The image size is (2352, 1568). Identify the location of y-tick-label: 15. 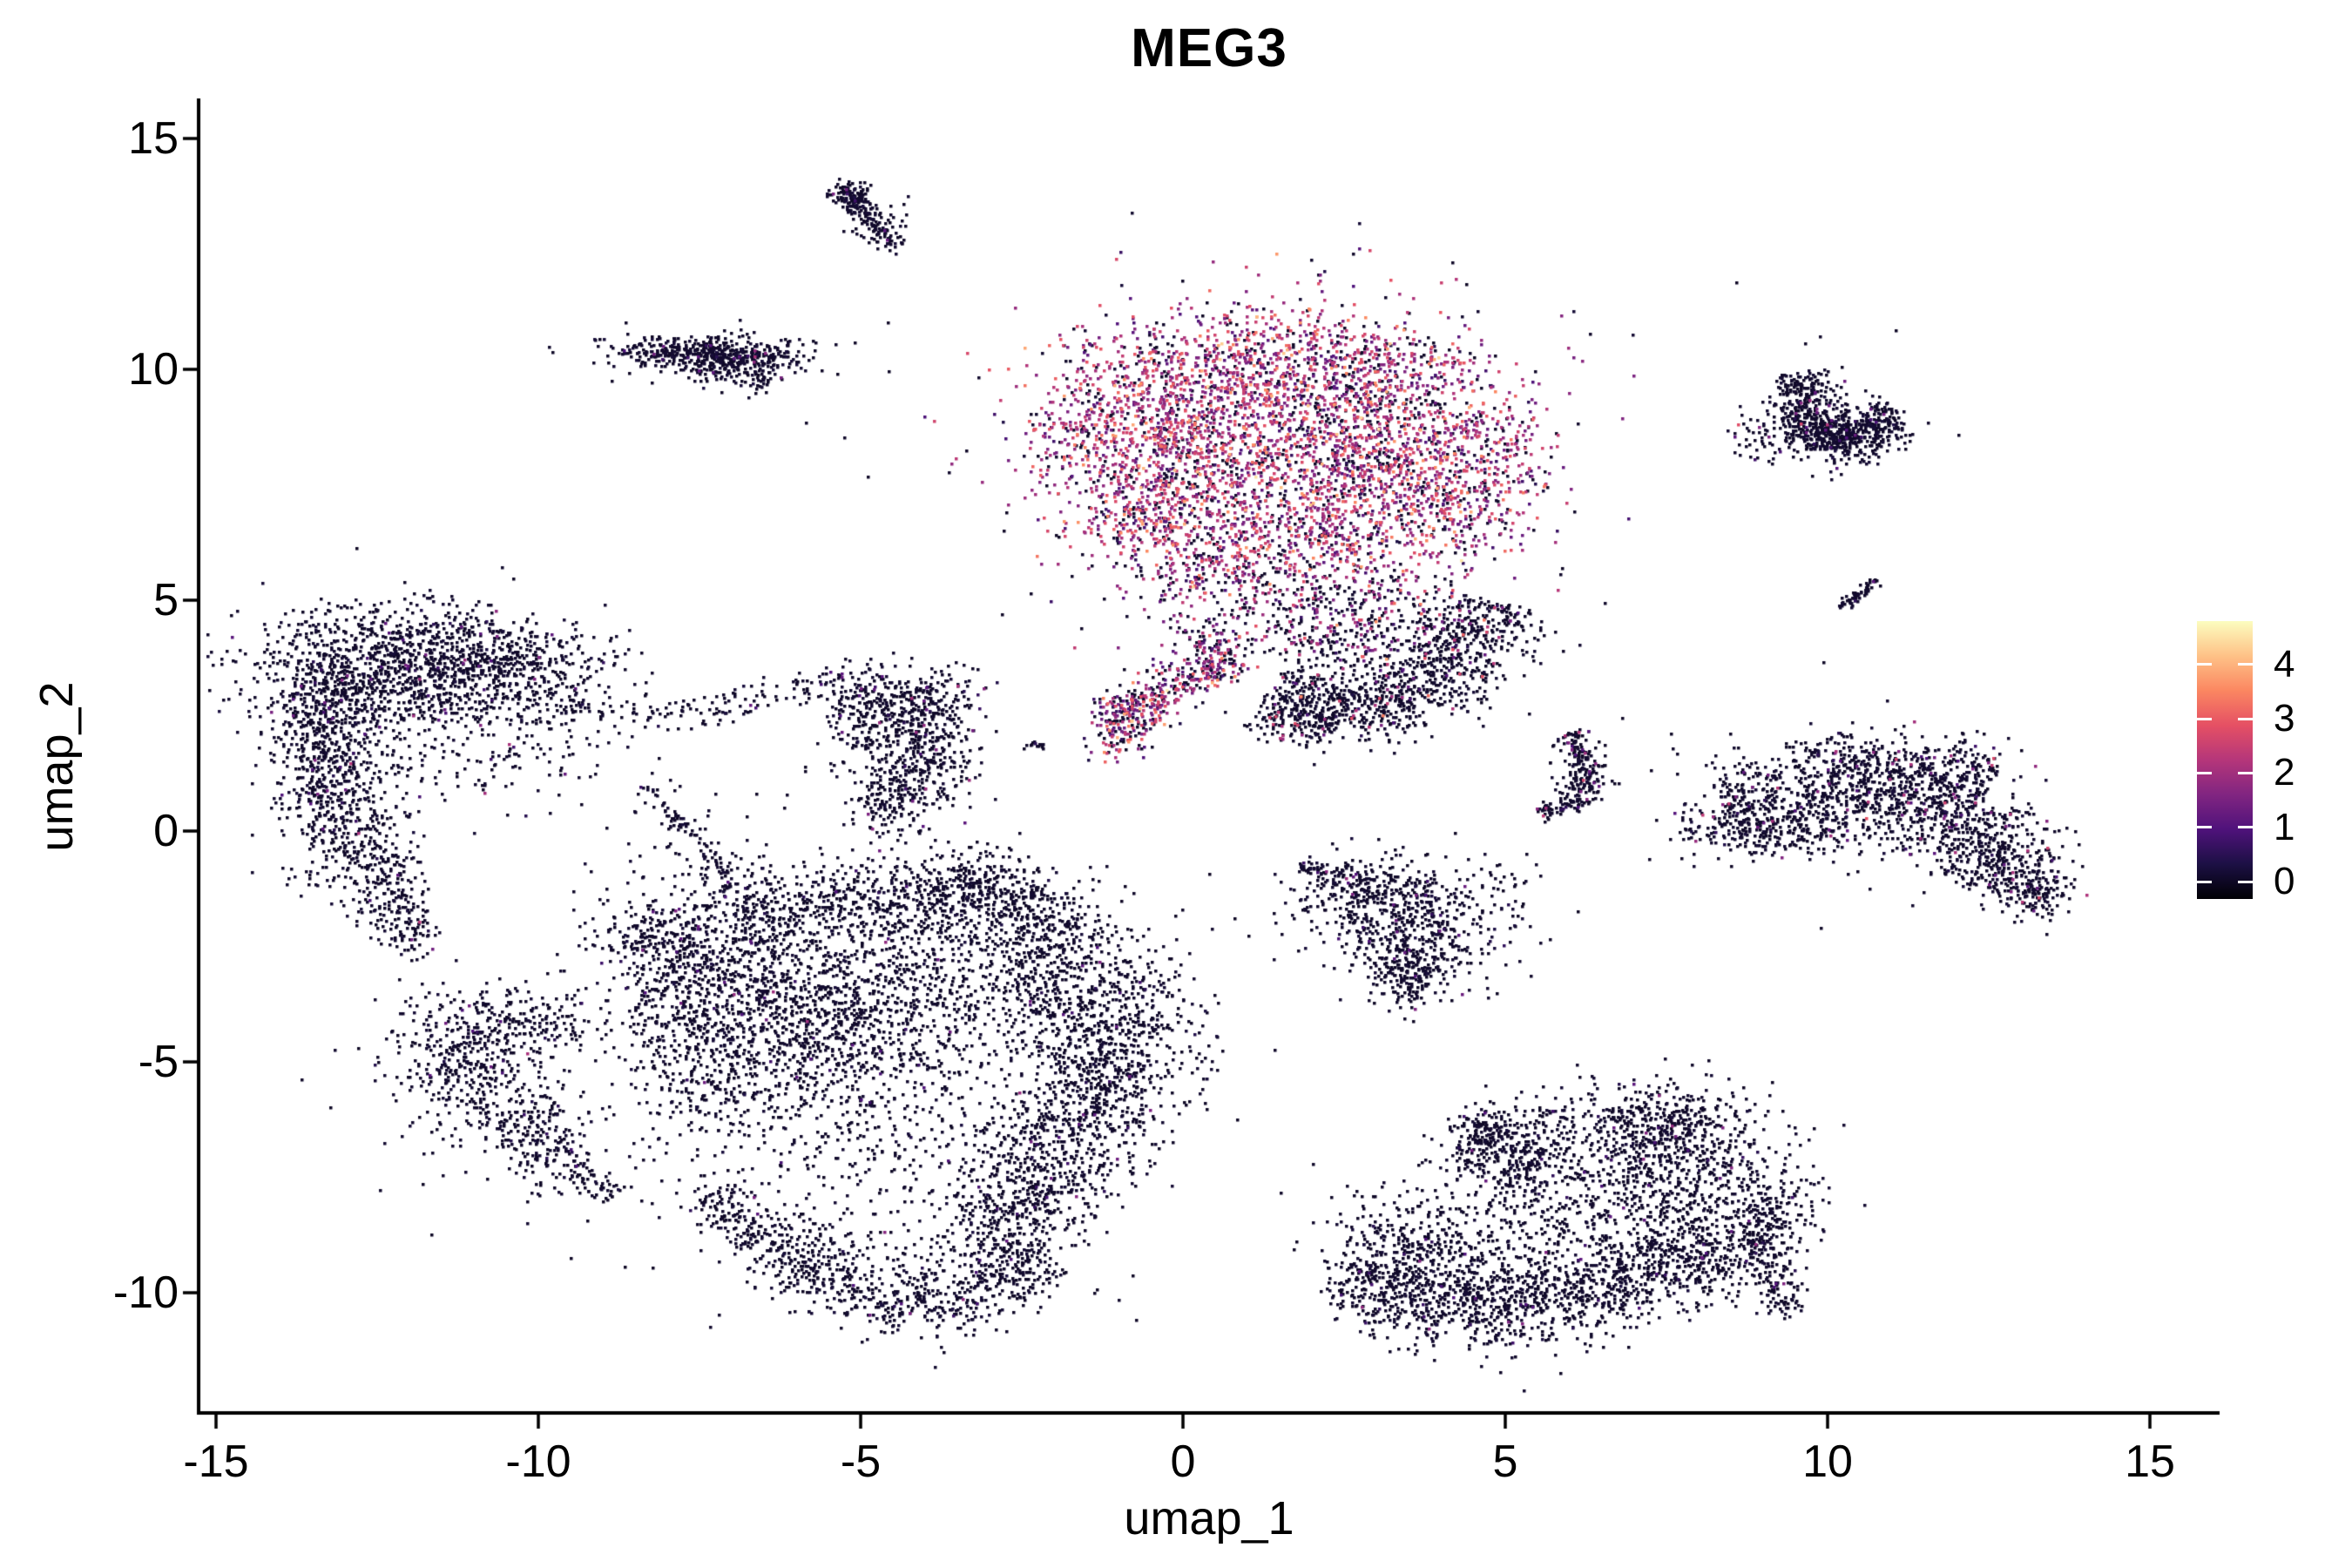
(153, 138).